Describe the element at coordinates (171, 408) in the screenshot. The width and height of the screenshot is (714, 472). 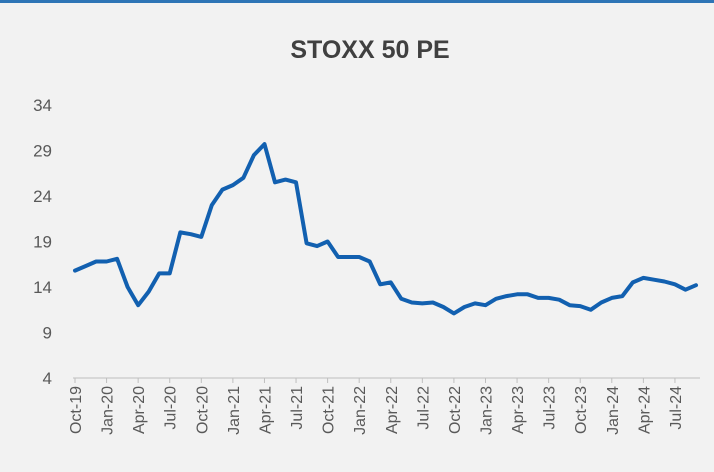
I see `x-tick-label: Jul-20` at that location.